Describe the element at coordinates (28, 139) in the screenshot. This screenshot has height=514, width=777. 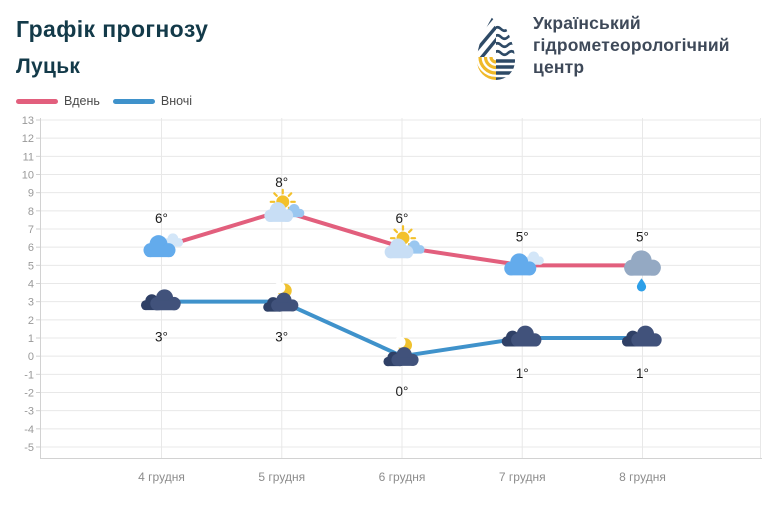
I see `y-axis-label: 12` at that location.